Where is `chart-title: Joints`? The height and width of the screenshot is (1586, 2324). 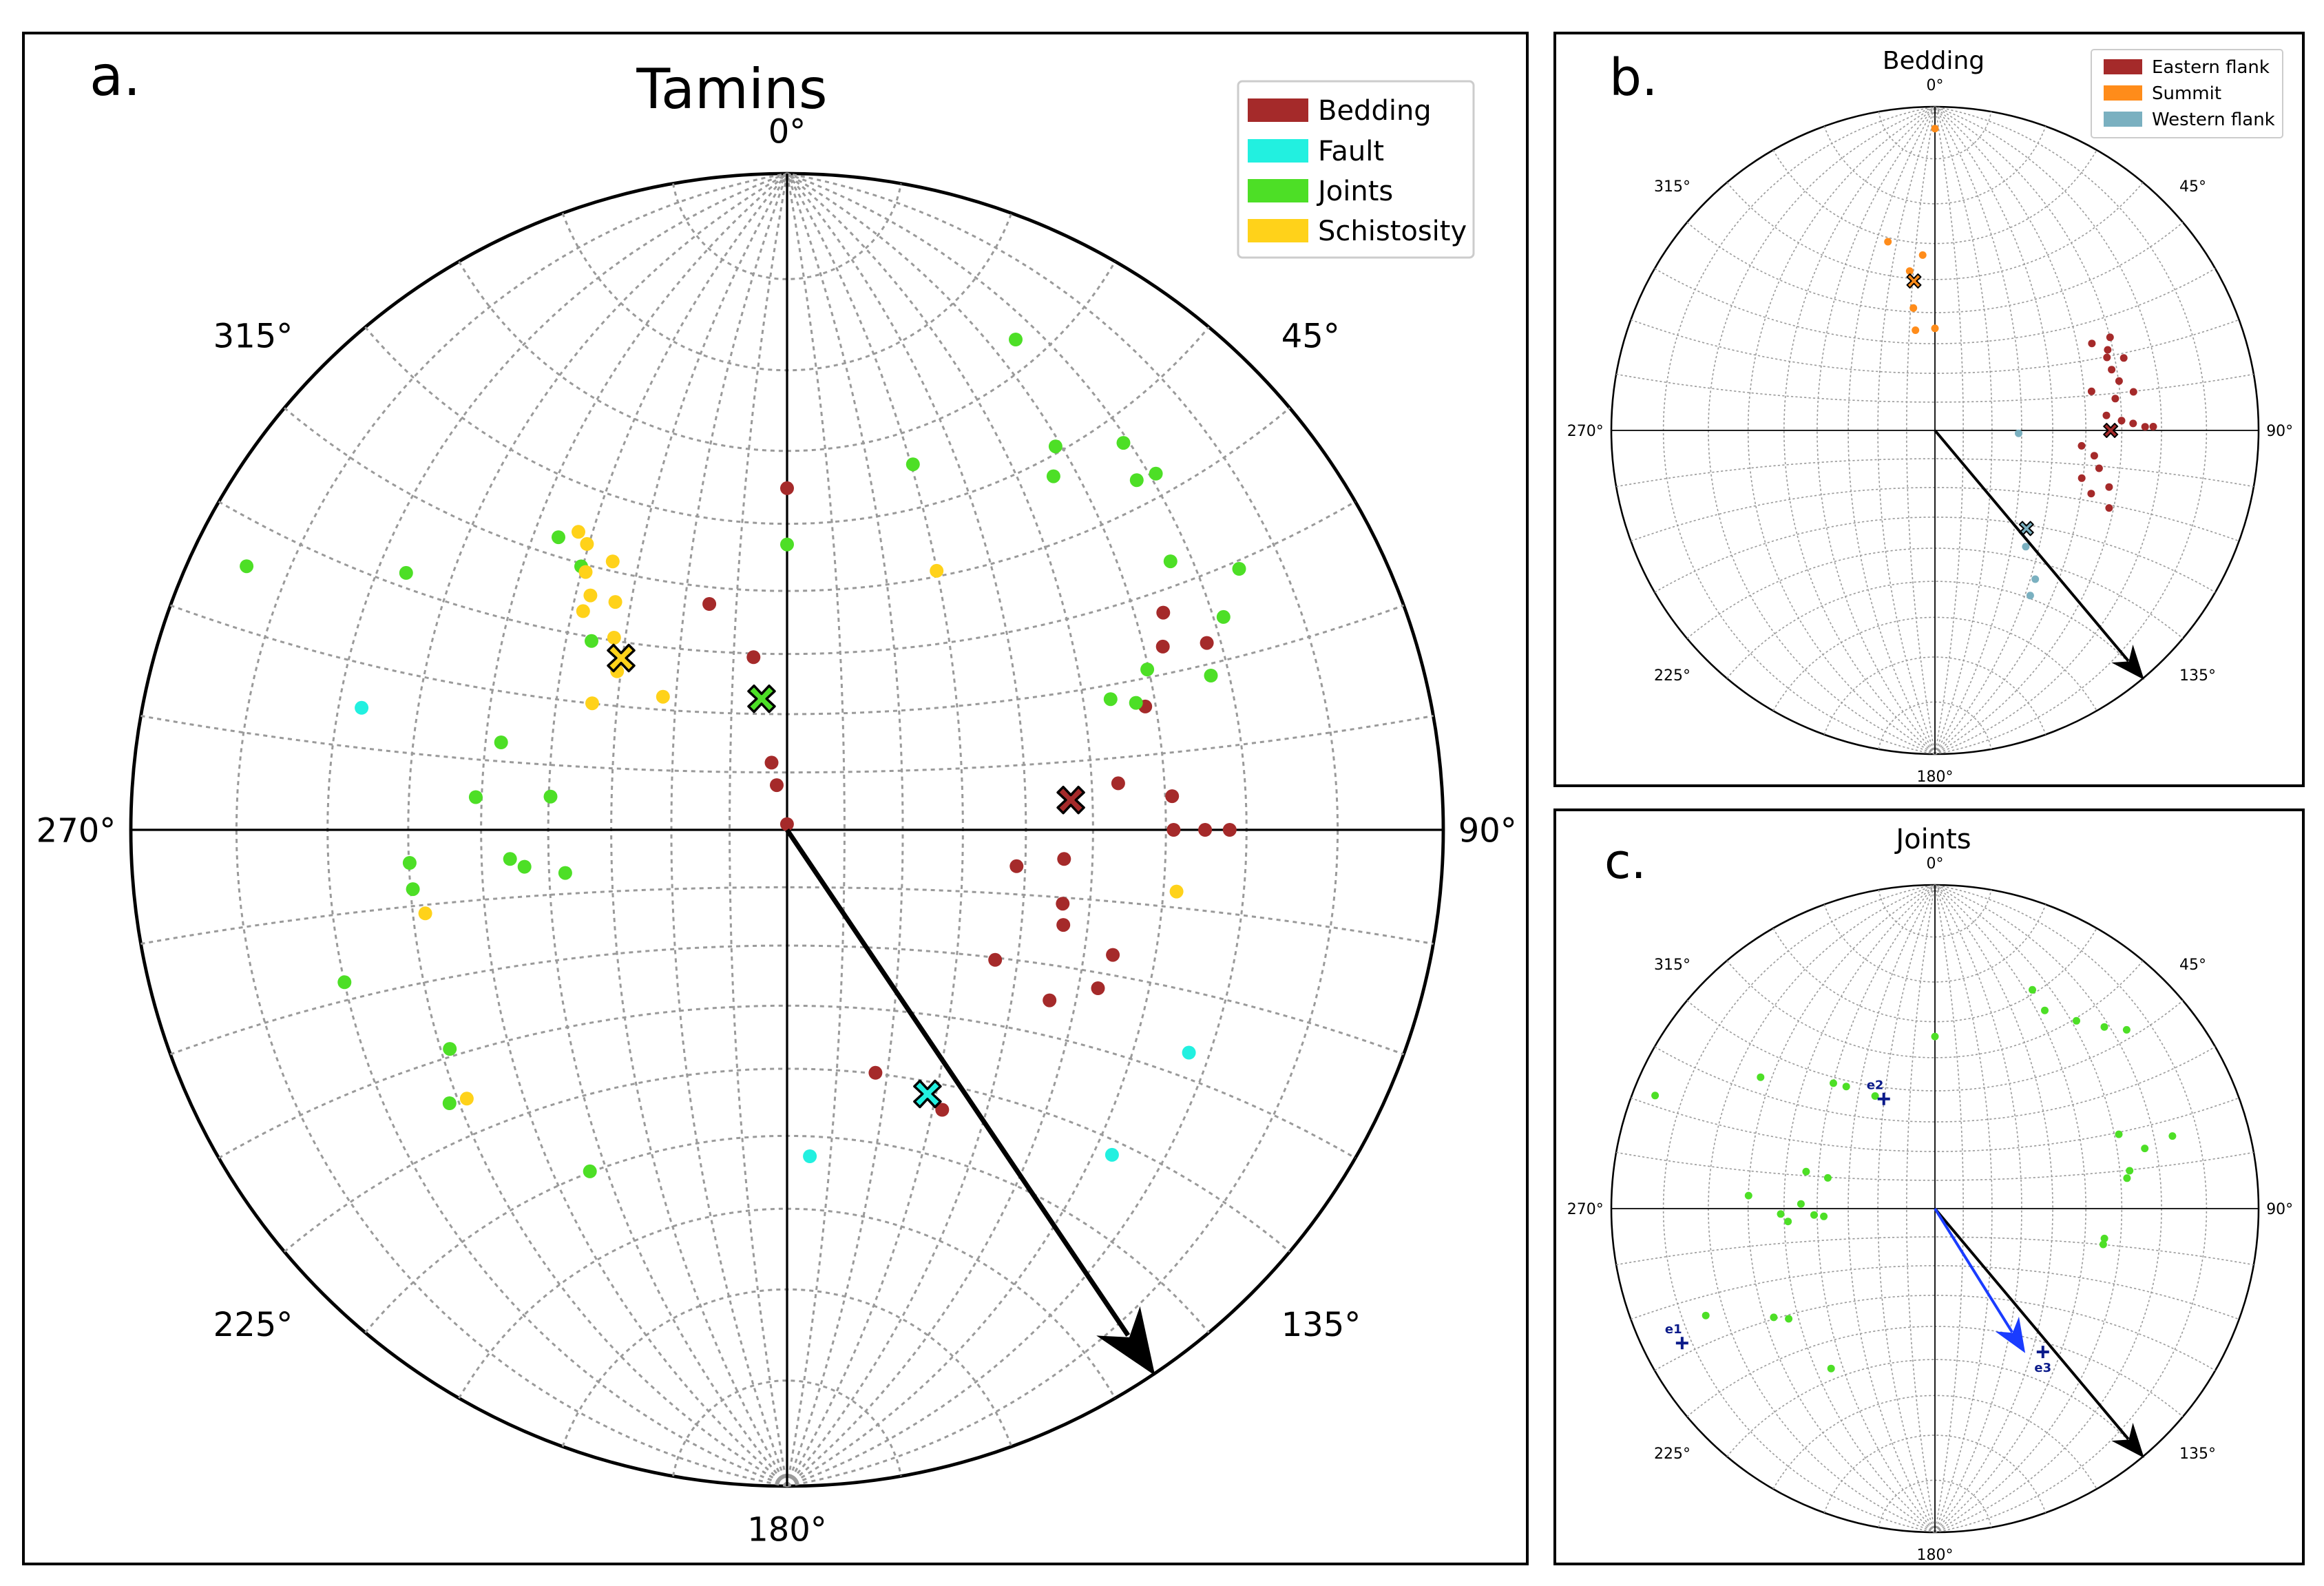 chart-title: Joints is located at coordinates (1932, 839).